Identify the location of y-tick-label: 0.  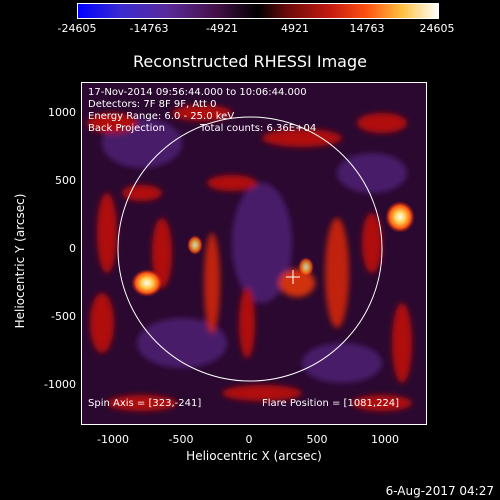
(72, 248).